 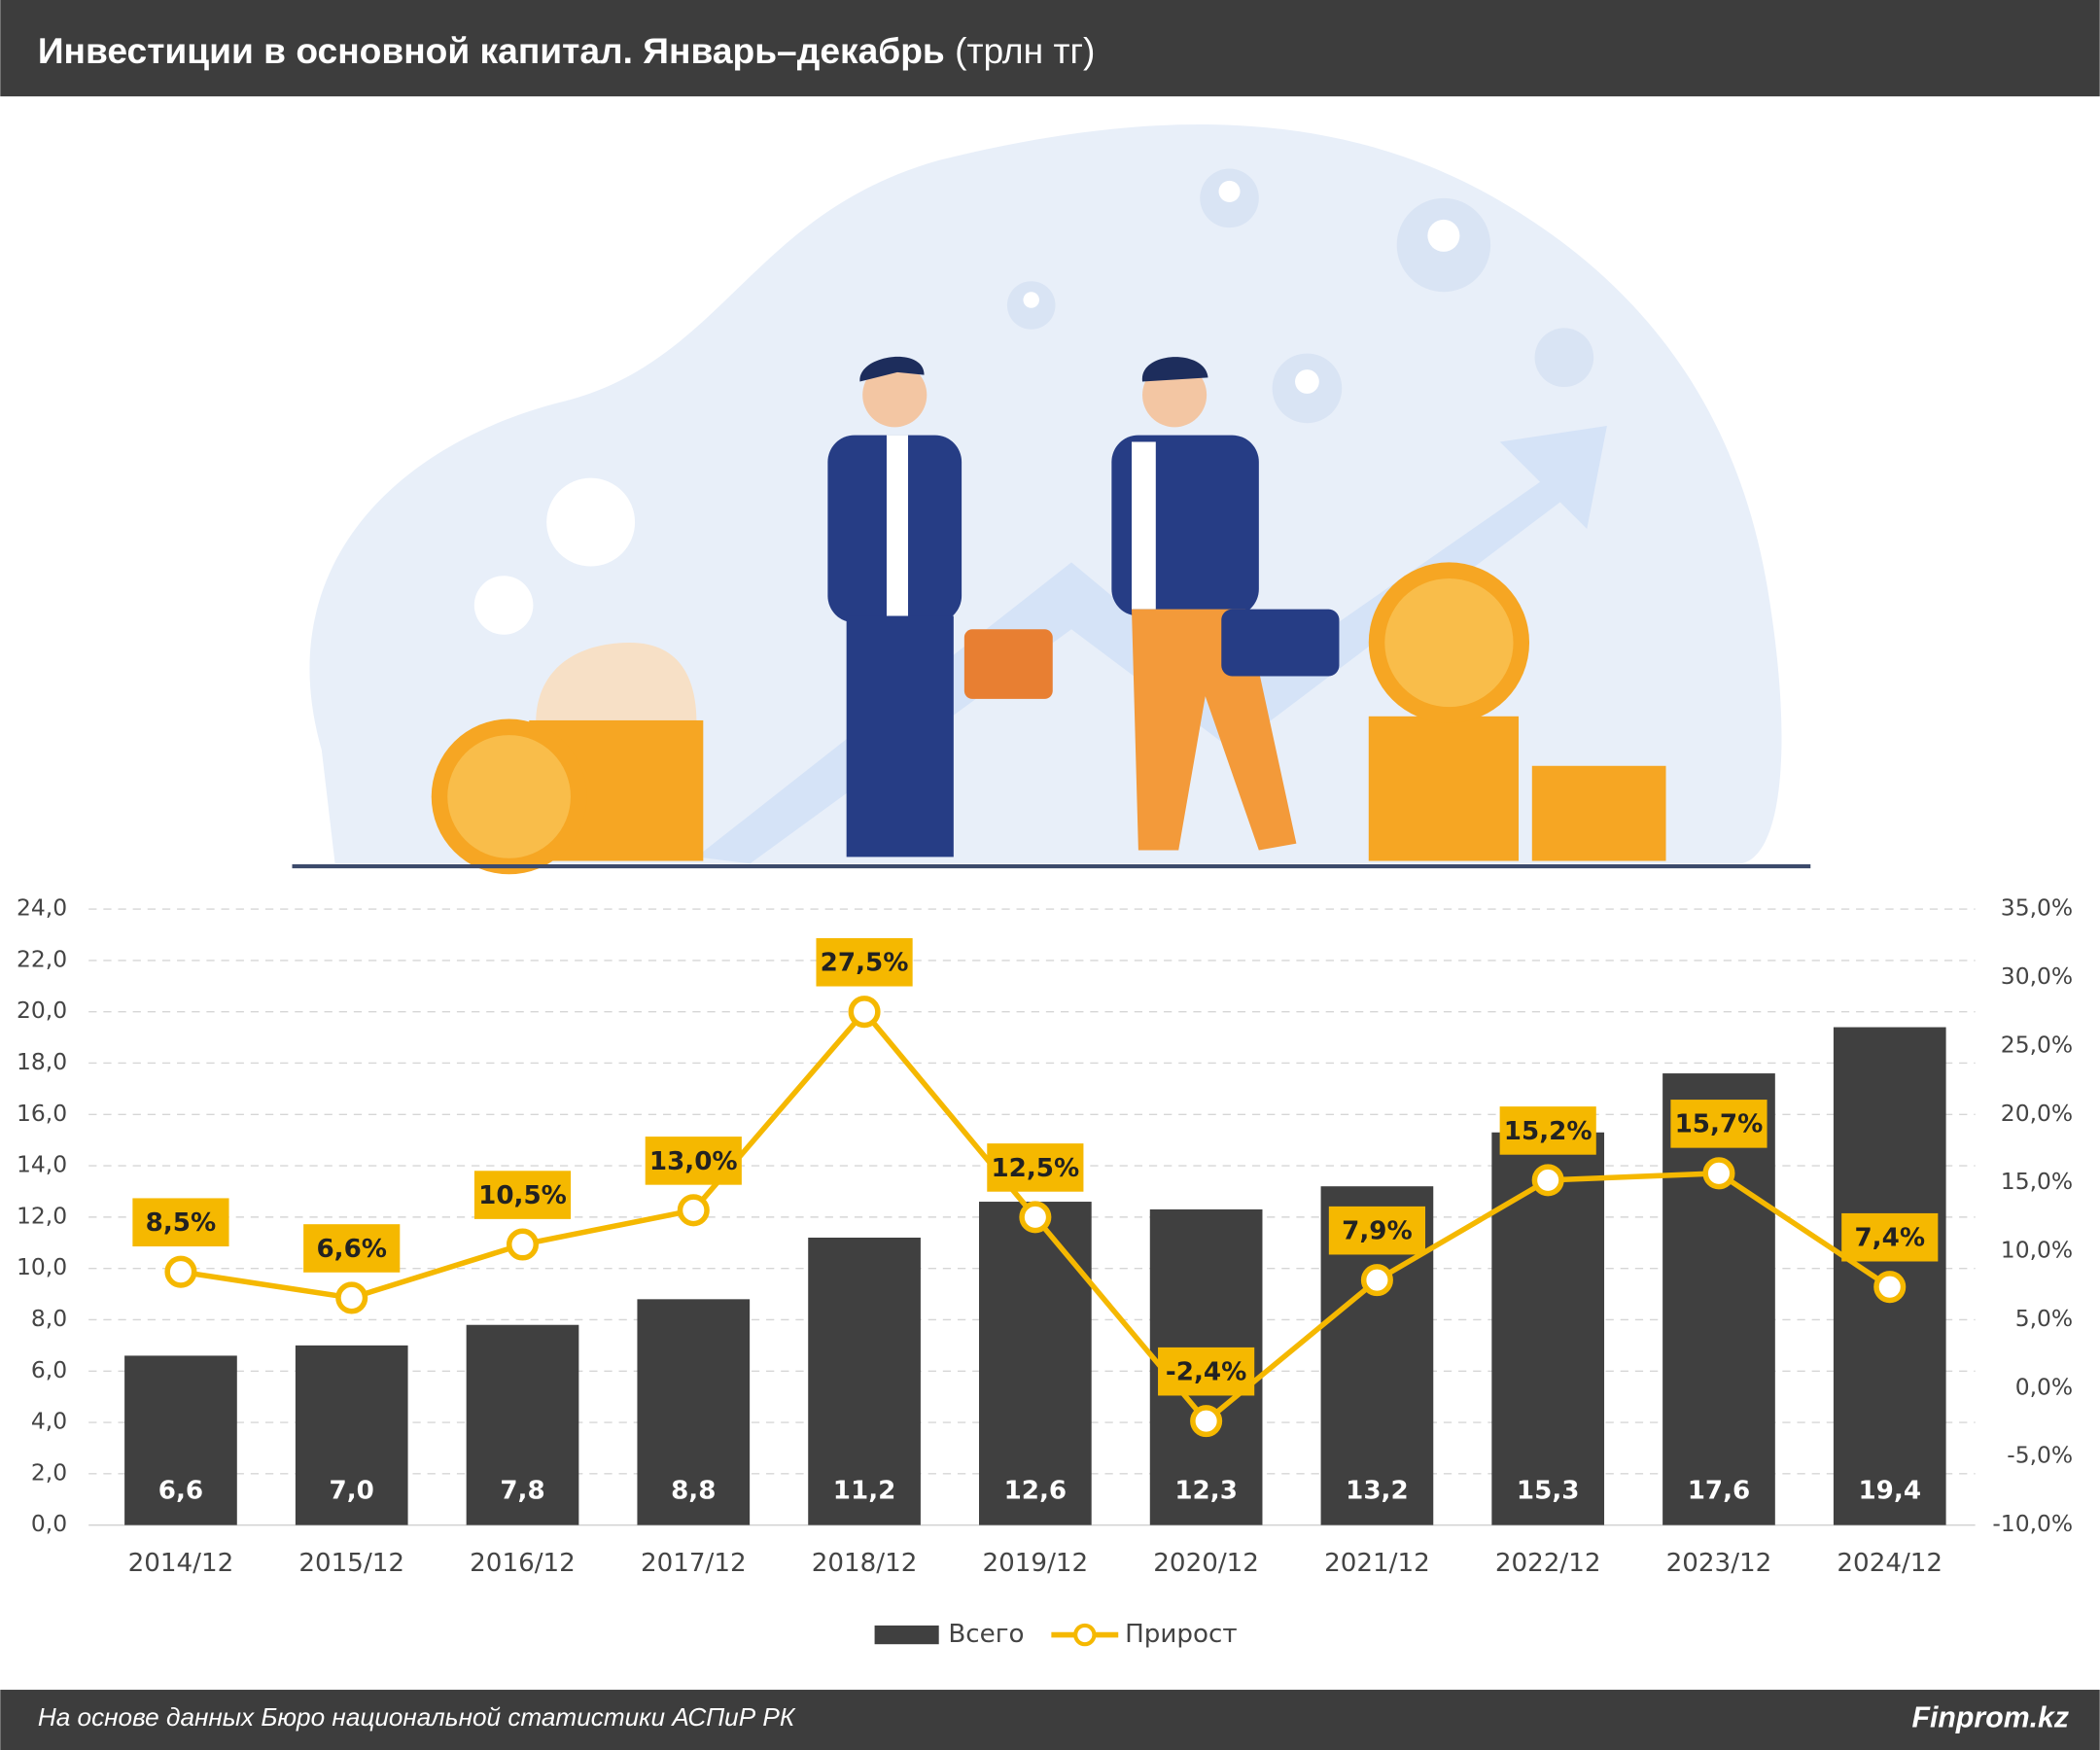 What do you see at coordinates (1548, 1491) in the screenshot?
I see `bar-value-label: 15,3` at bounding box center [1548, 1491].